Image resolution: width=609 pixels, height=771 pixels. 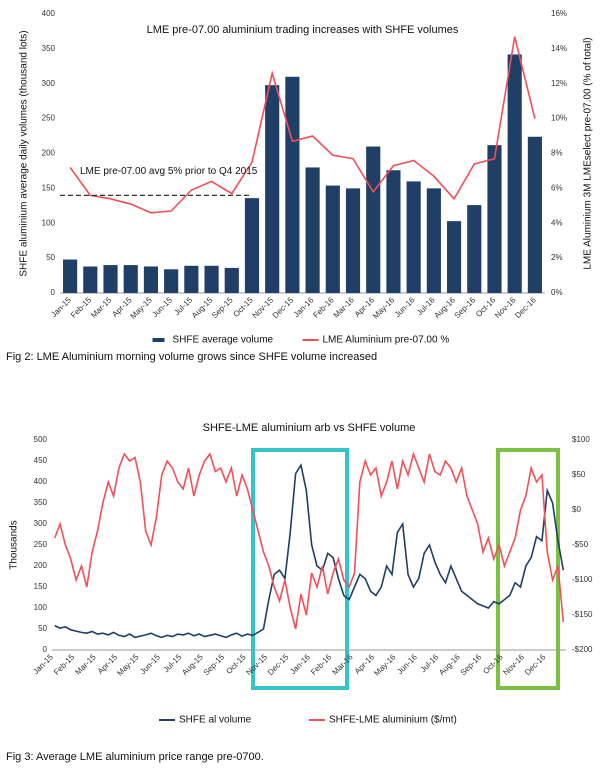 What do you see at coordinates (236, 664) in the screenshot?
I see `x-tick-label: Oct-15` at bounding box center [236, 664].